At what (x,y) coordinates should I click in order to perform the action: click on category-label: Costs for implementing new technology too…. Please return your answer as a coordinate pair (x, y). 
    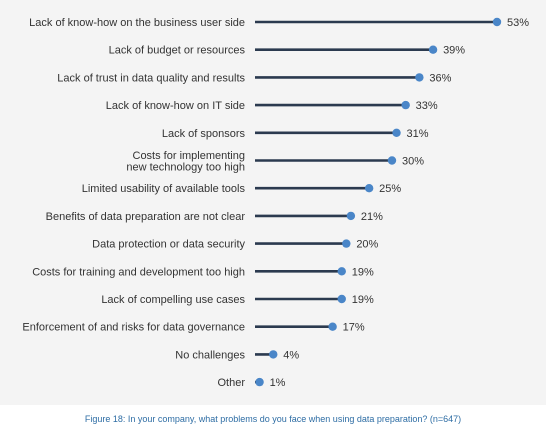
    Looking at the image, I should click on (185, 162).